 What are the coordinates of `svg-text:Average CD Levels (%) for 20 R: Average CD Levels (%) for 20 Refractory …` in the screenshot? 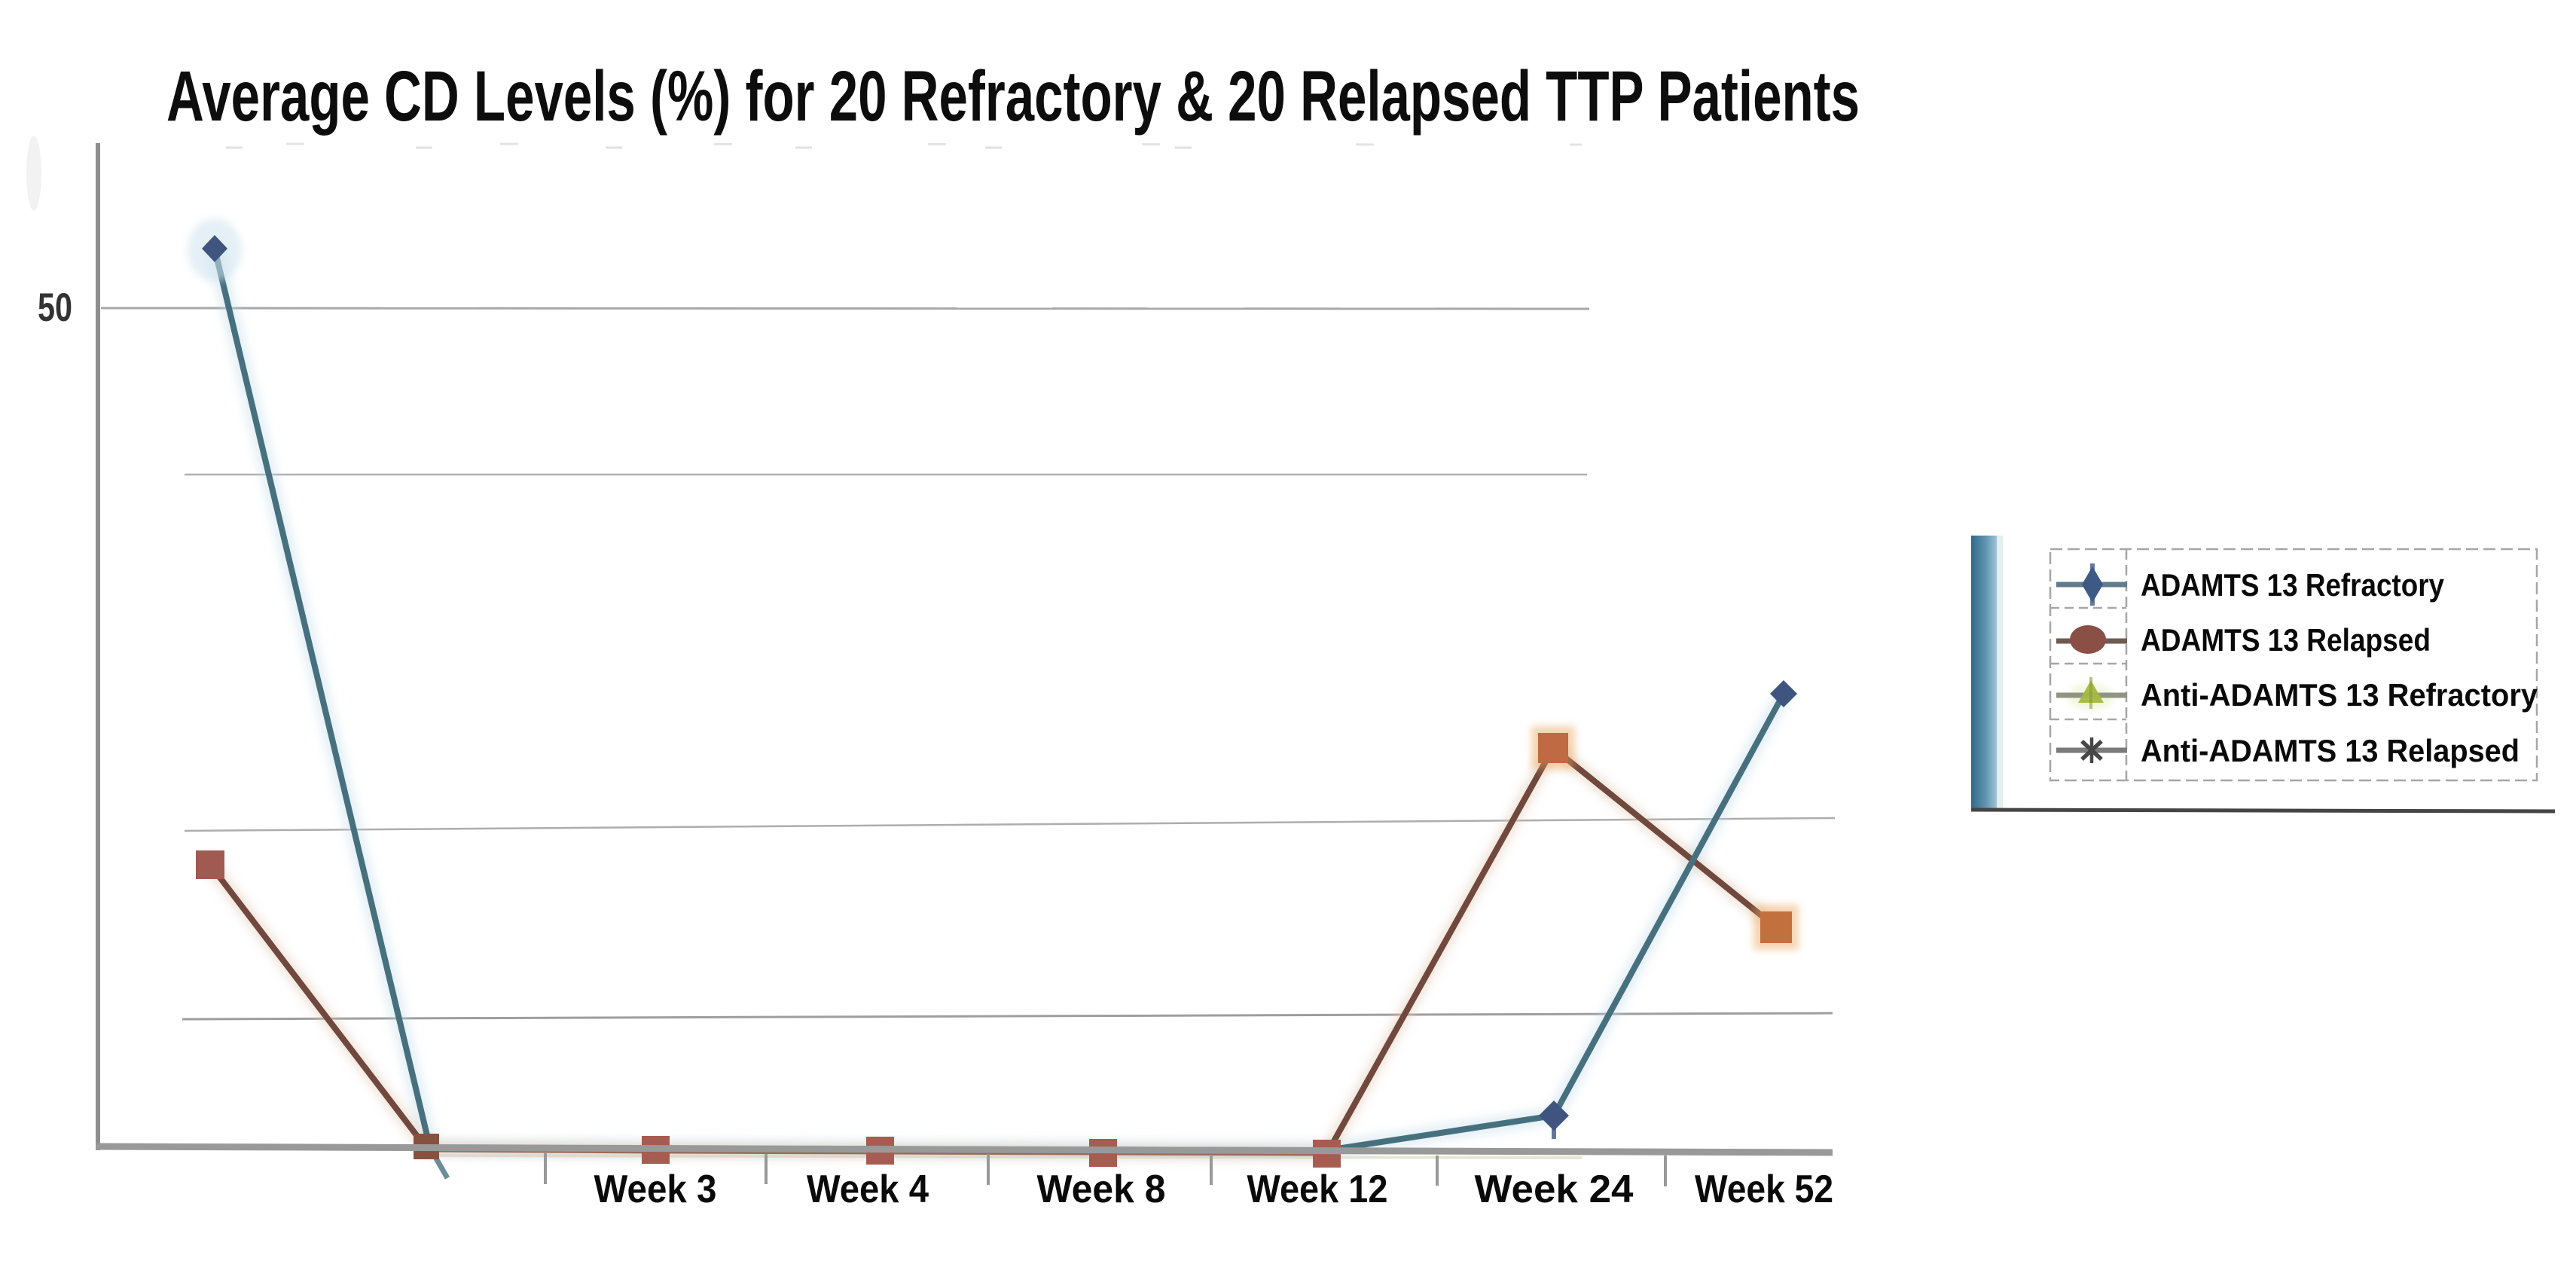 It's located at (1013, 96).